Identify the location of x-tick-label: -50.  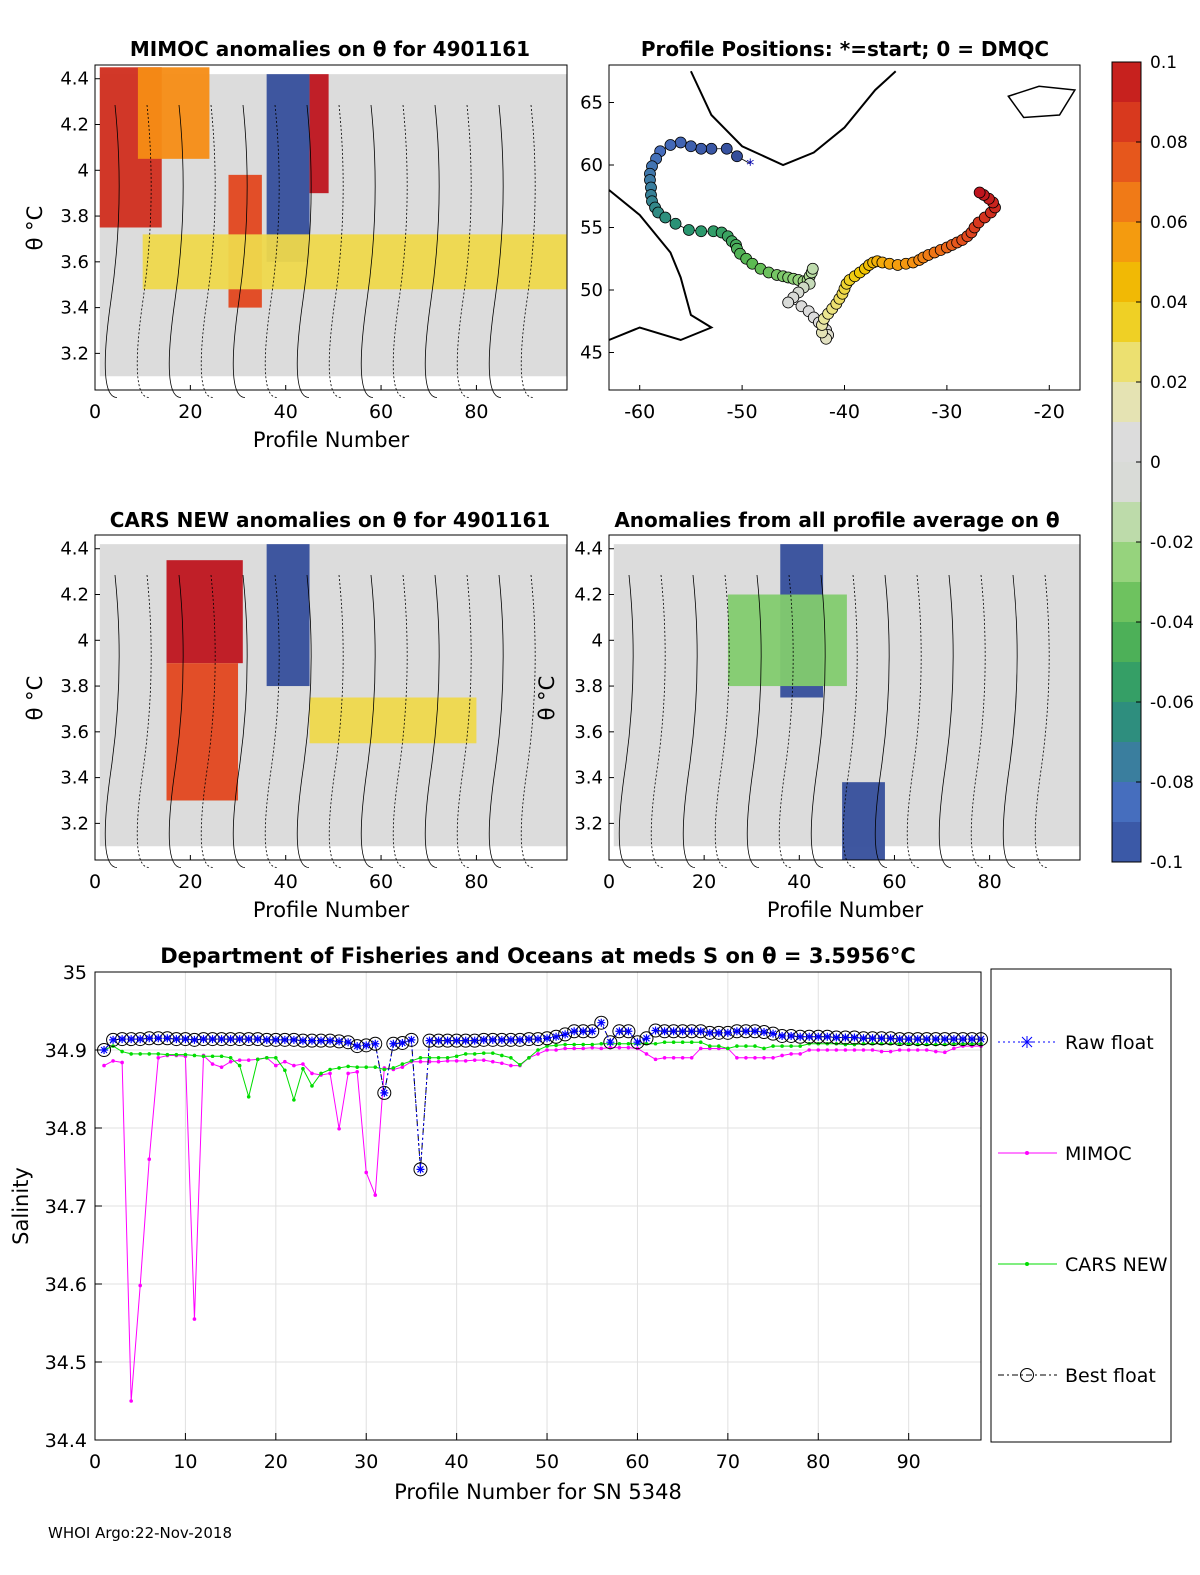
(742, 412).